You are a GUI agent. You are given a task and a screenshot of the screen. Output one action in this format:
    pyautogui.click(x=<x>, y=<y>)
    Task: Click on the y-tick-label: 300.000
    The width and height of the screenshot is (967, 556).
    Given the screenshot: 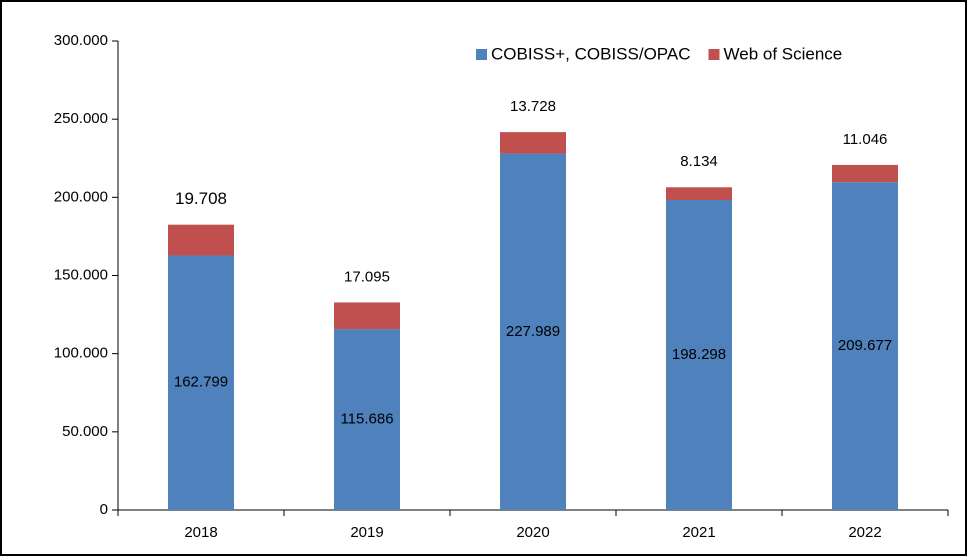 What is the action you would take?
    pyautogui.click(x=81, y=40)
    